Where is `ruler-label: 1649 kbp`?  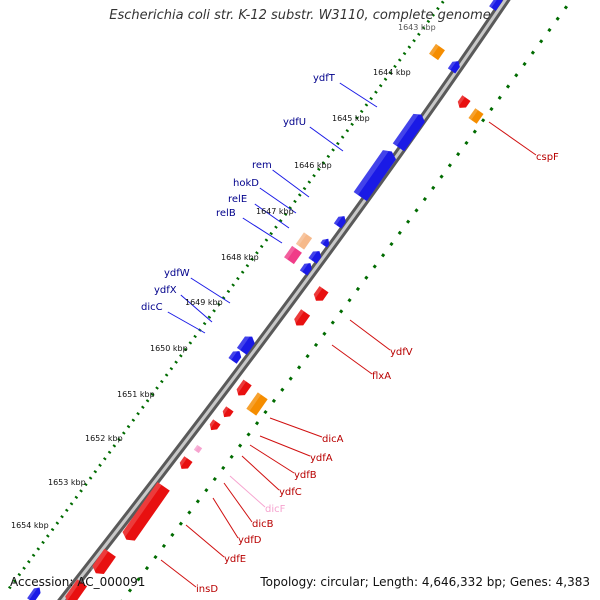 ruler-label: 1649 kbp is located at coordinates (204, 302).